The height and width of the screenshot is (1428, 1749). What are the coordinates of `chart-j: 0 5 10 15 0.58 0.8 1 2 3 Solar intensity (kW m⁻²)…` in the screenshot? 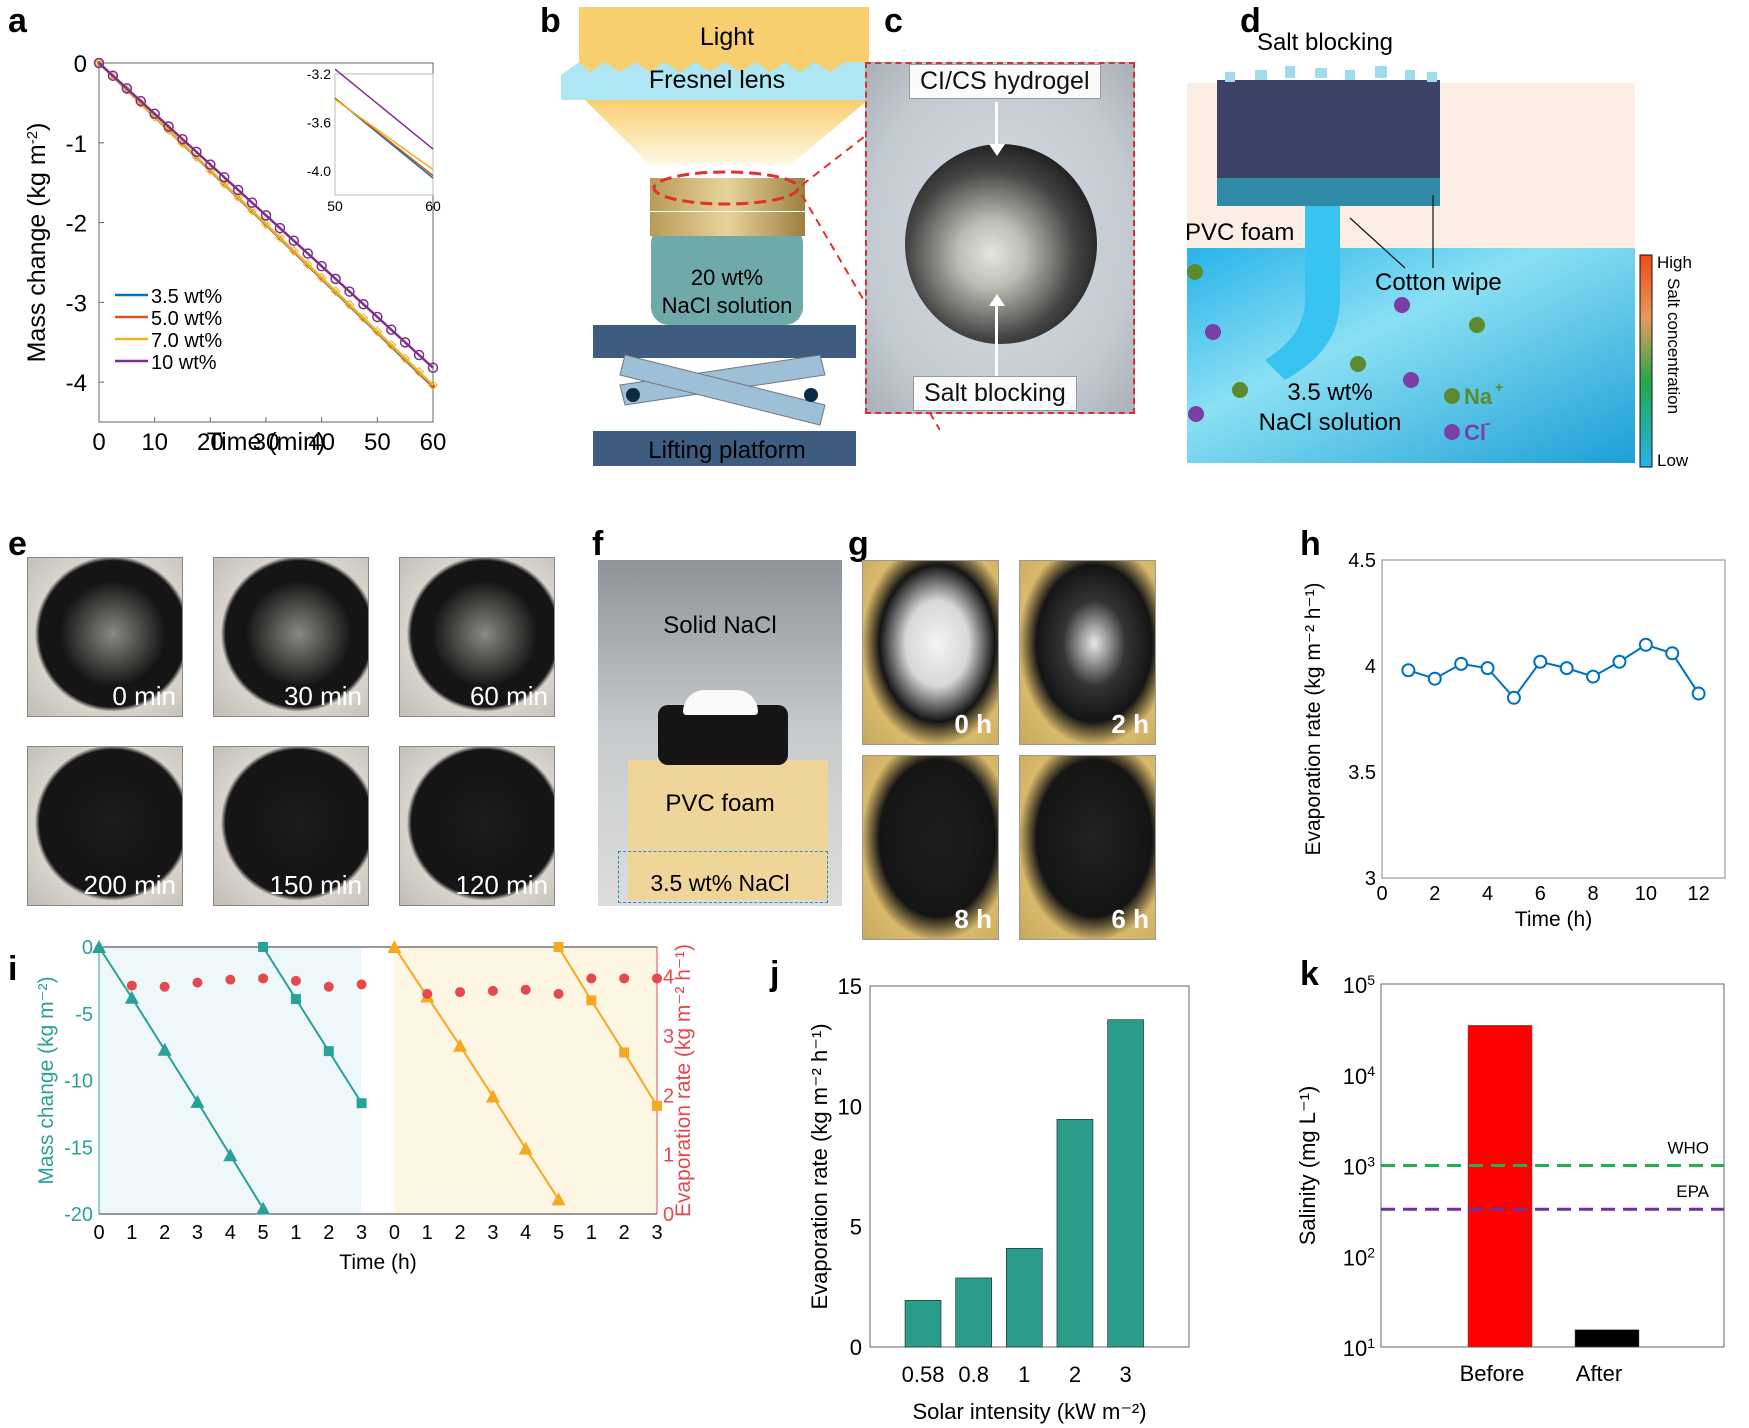 It's located at (998, 1199).